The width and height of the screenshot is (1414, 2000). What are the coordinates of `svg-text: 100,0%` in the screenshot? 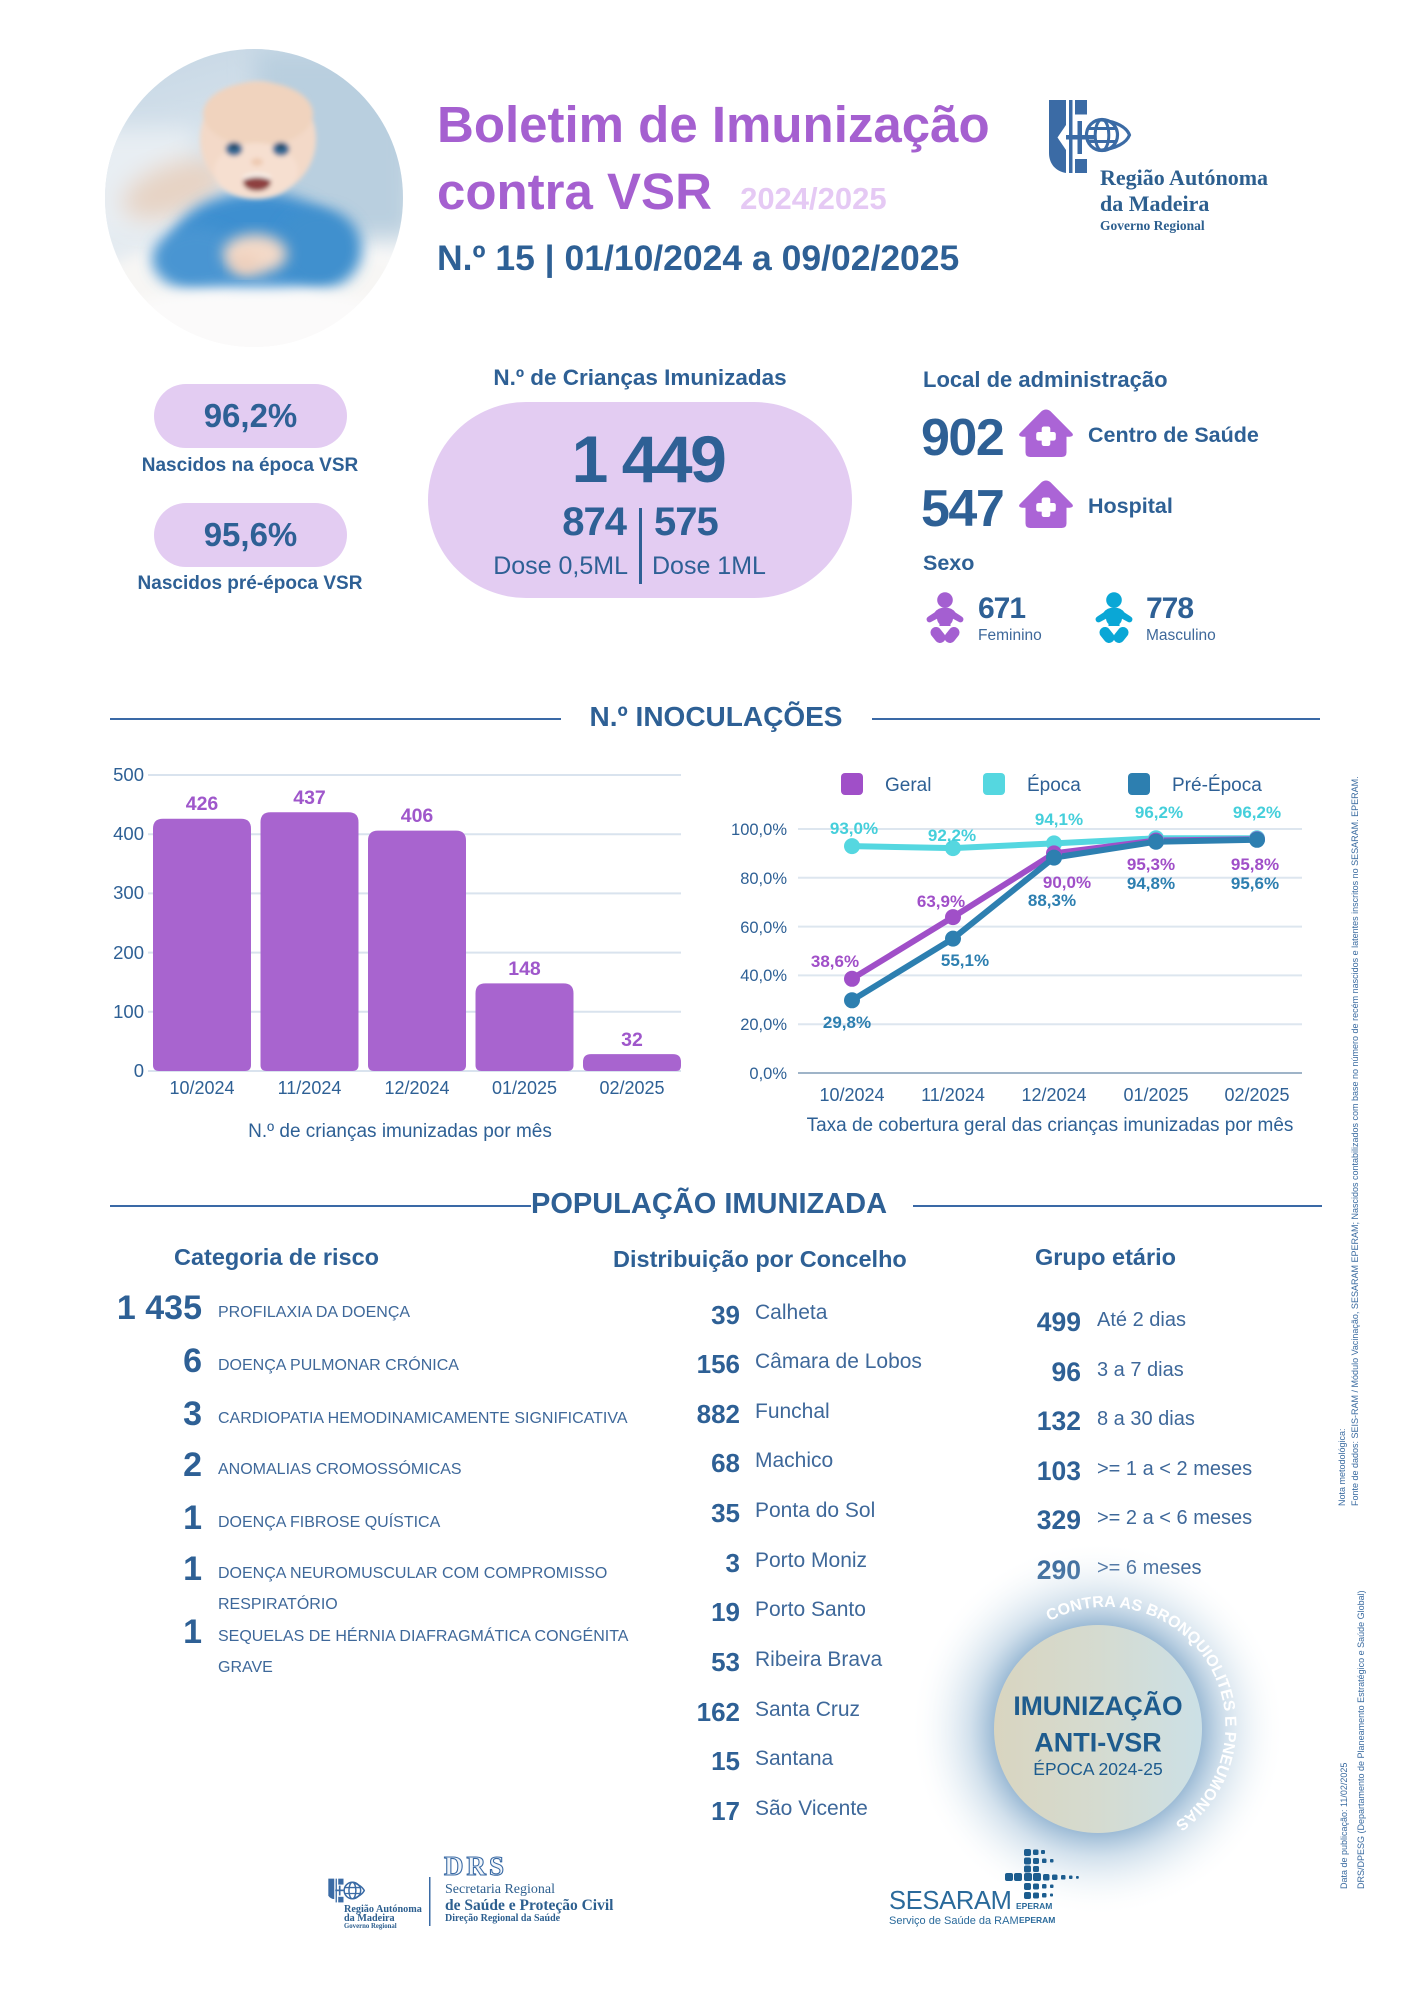 It's located at (759, 830).